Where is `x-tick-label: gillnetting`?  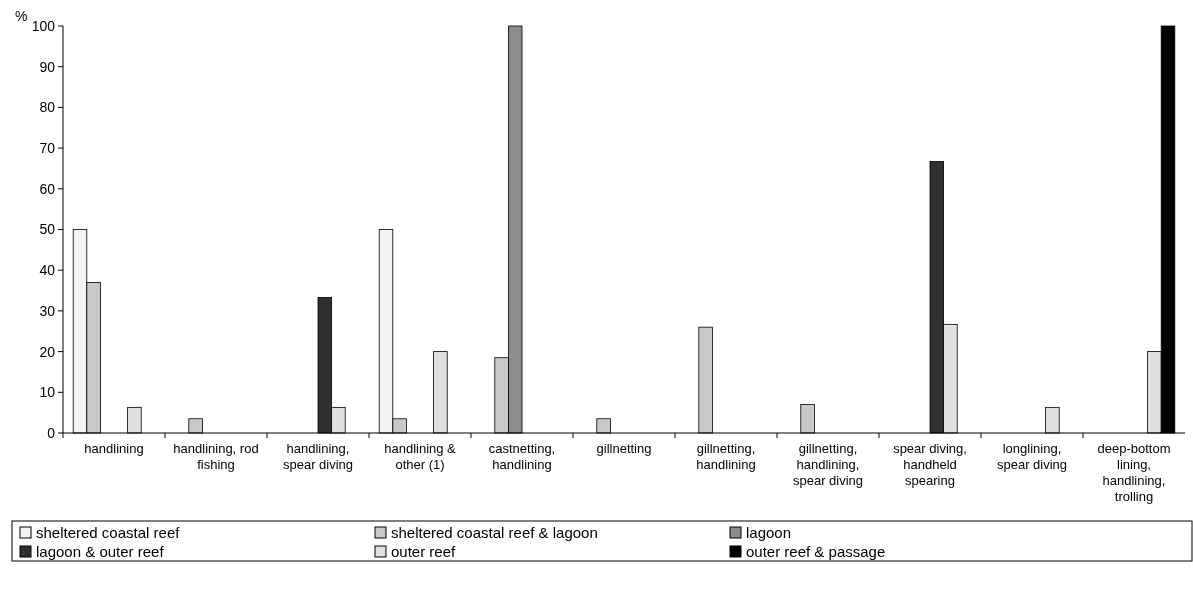
x-tick-label: gillnetting is located at coordinates (624, 448).